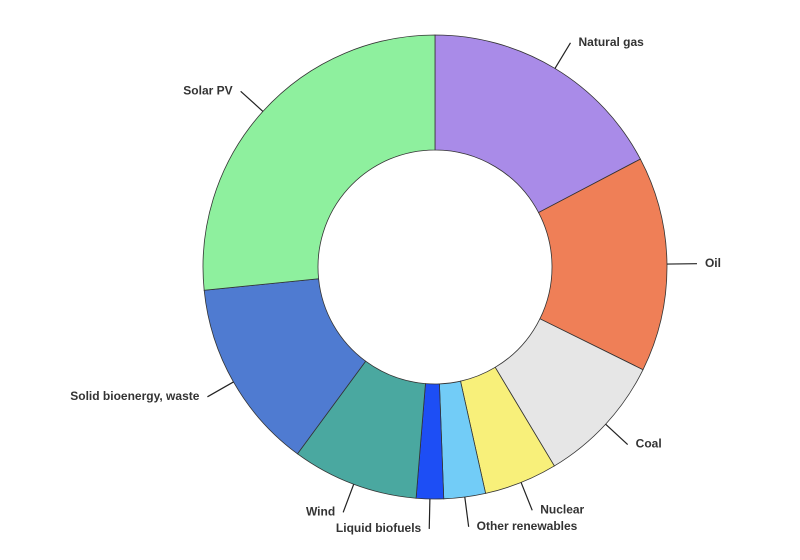  I want to click on slice-label: Wind, so click(320, 512).